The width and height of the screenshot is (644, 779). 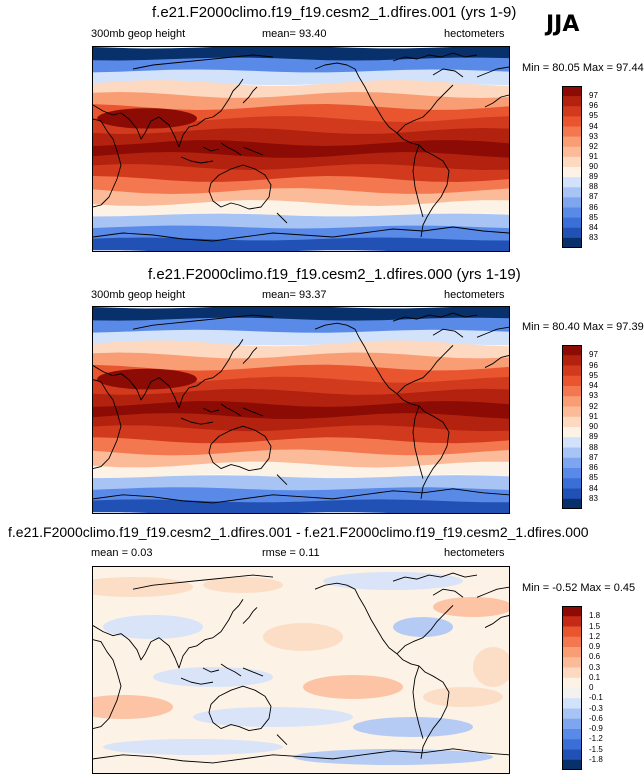 I want to click on panel1-colorbar, so click(x=572, y=167).